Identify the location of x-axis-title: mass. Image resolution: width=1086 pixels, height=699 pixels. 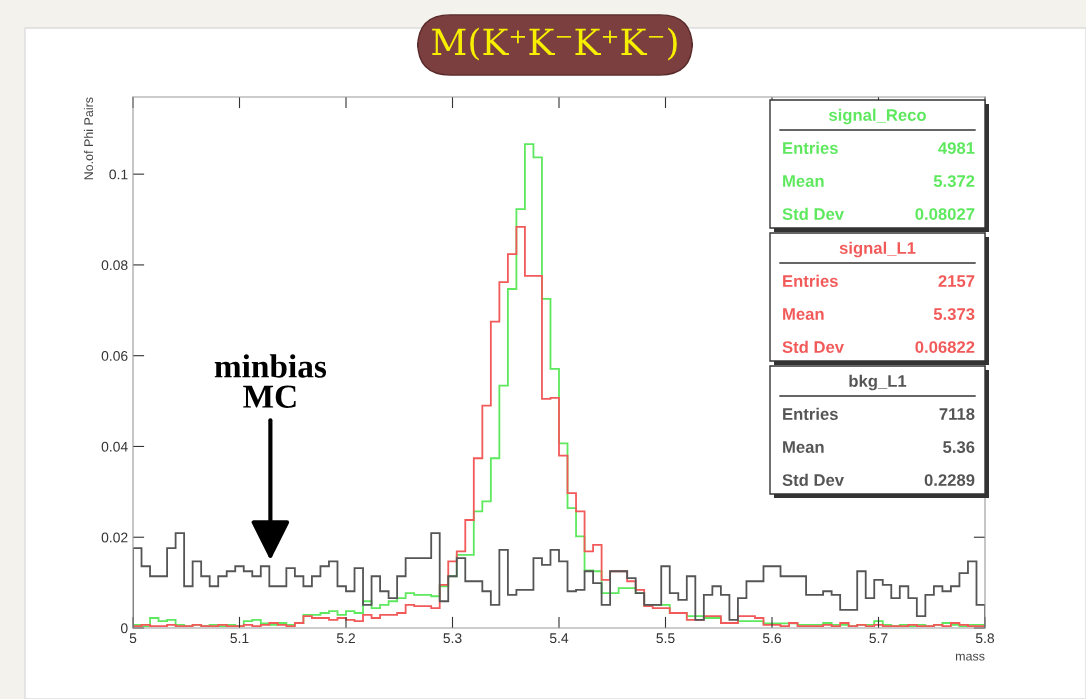
(970, 657).